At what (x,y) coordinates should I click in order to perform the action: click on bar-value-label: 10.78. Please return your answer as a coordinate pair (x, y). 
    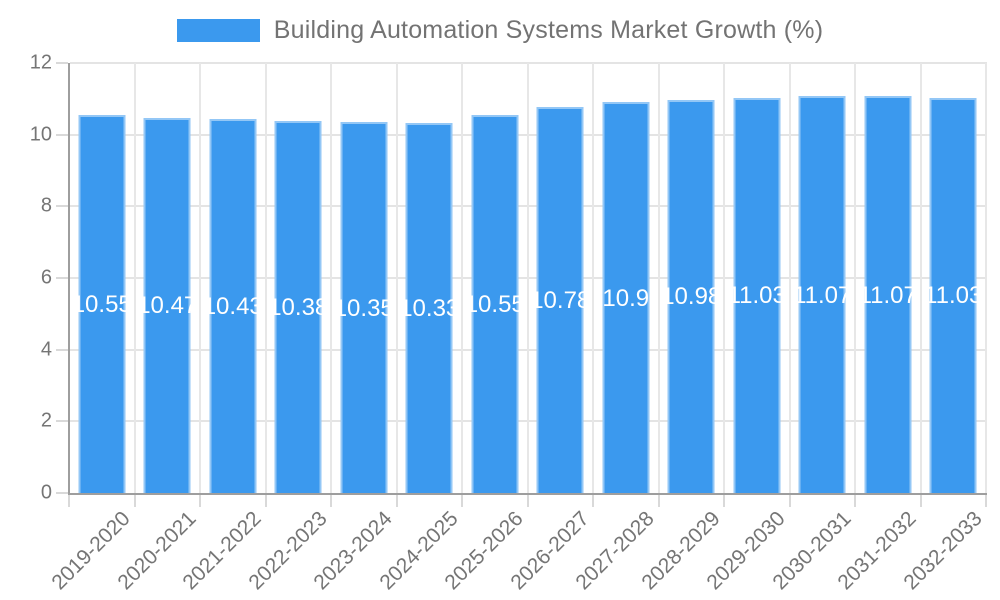
    Looking at the image, I should click on (560, 300).